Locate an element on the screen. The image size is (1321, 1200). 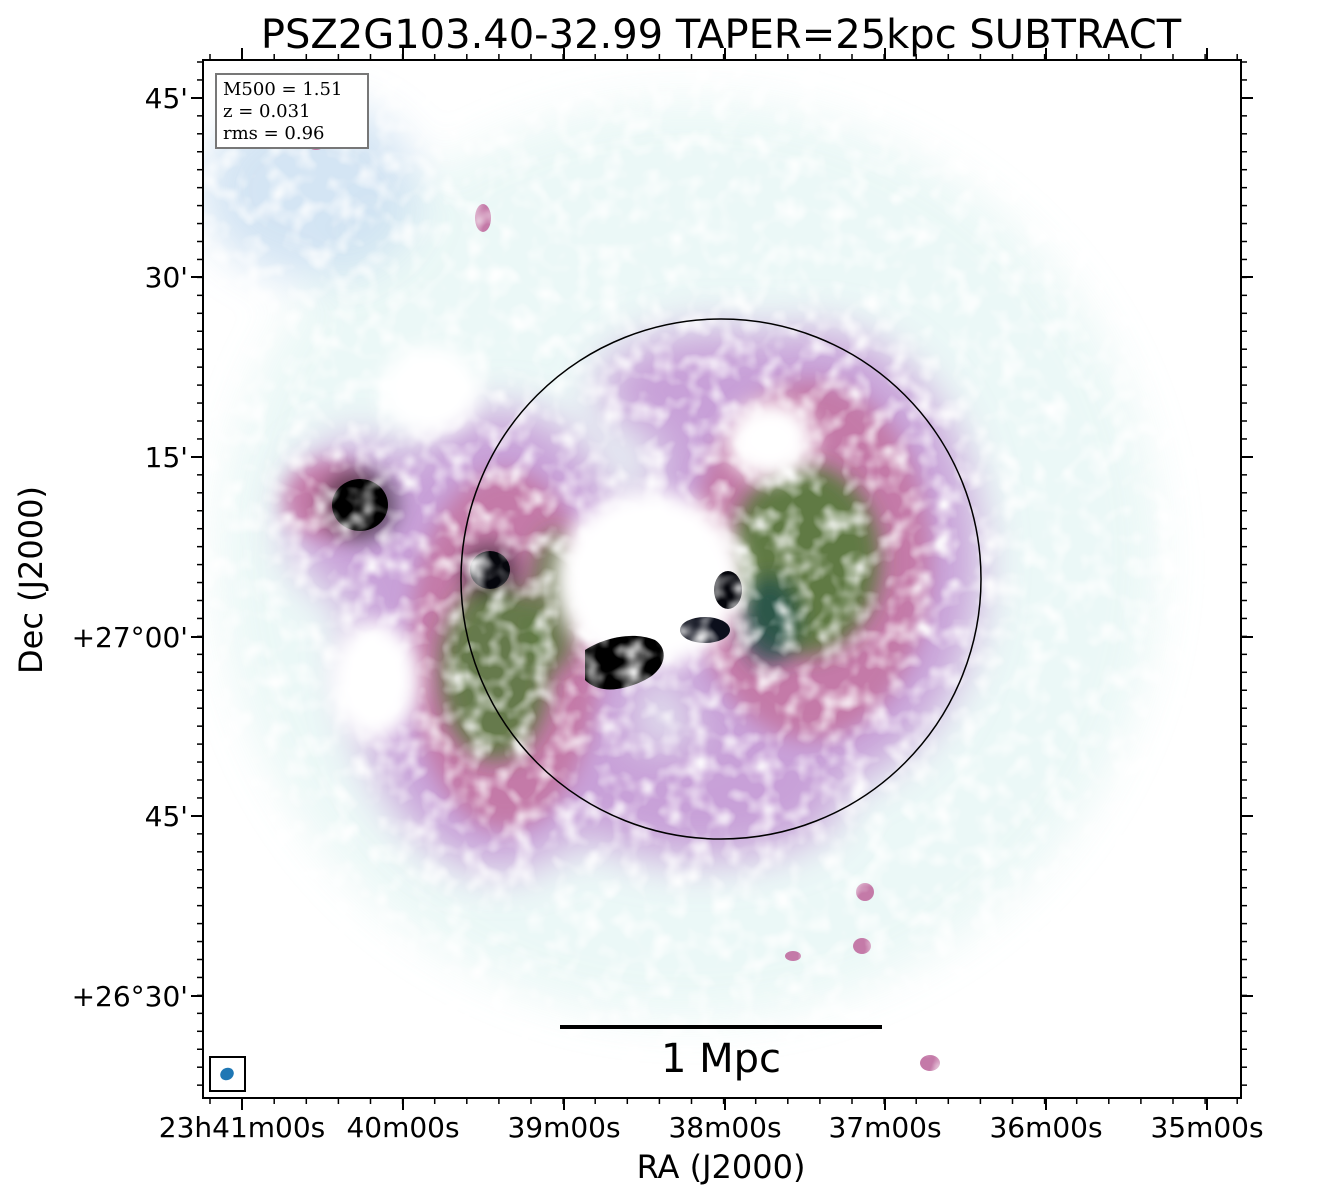
x-tick-label: 38m00s is located at coordinates (724, 1127).